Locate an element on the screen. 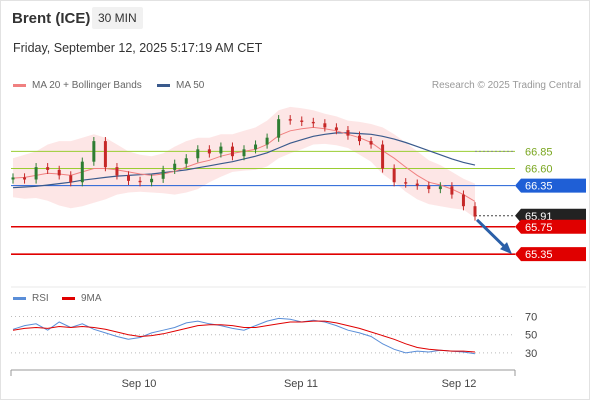 The height and width of the screenshot is (400, 590). x-tick-label-sep-12: Sep 12 is located at coordinates (459, 384).